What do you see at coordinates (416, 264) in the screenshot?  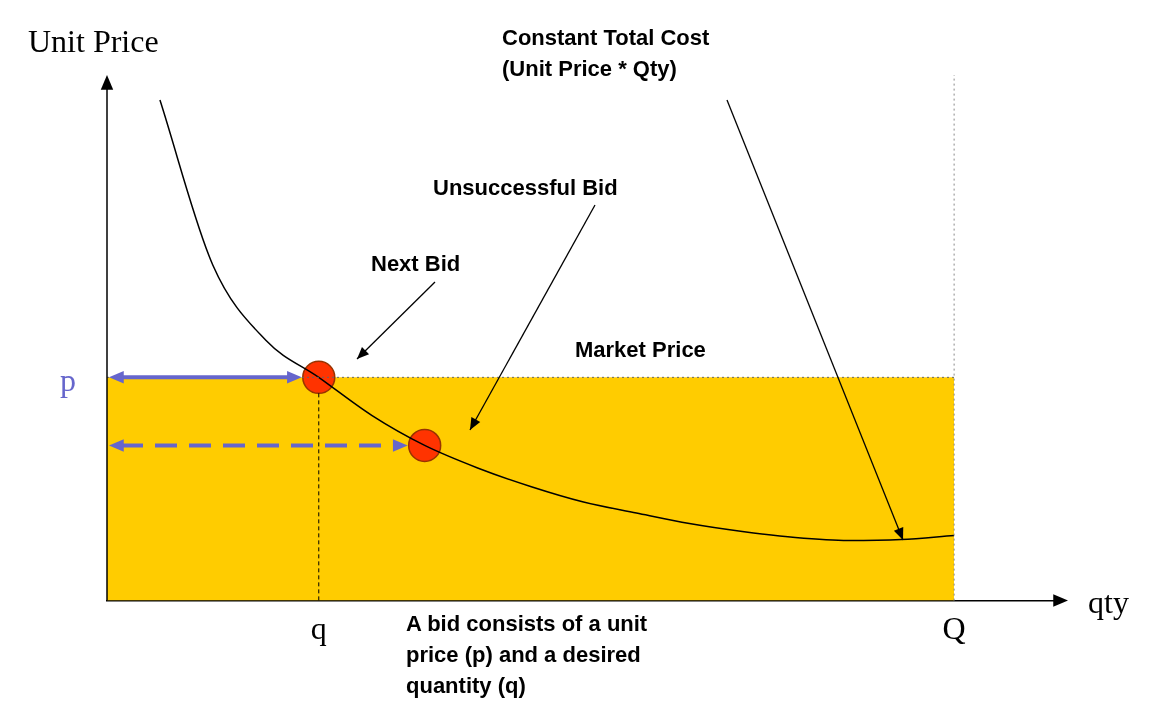 I see `annotation: Next Bid` at bounding box center [416, 264].